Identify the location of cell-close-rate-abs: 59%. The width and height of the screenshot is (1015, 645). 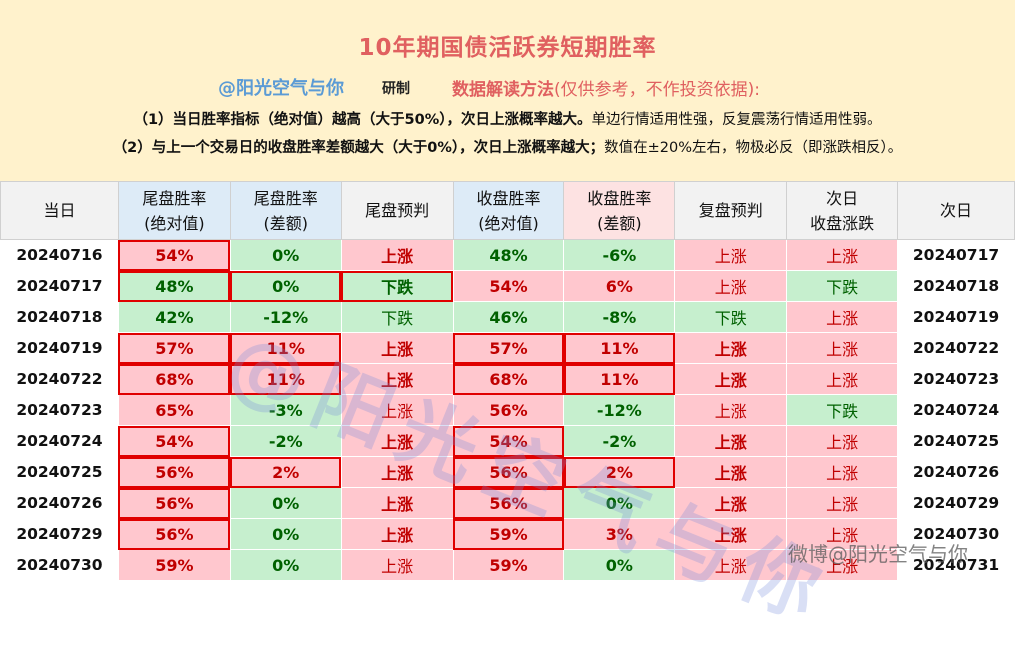
(508, 534).